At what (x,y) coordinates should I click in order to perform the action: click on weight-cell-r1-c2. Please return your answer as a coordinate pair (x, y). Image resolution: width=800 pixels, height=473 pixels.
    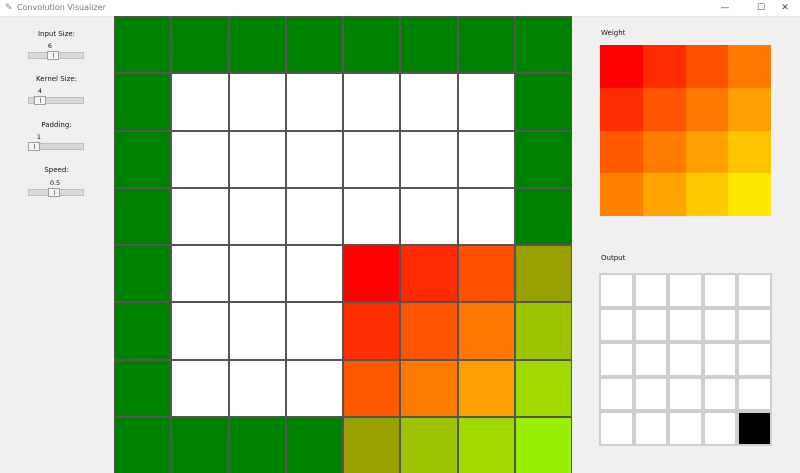
    Looking at the image, I should click on (707, 109).